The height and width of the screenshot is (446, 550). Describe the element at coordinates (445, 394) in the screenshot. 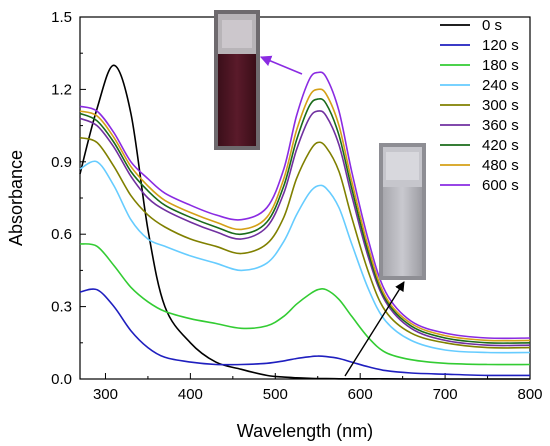

I see `x-tick-label: 700` at that location.